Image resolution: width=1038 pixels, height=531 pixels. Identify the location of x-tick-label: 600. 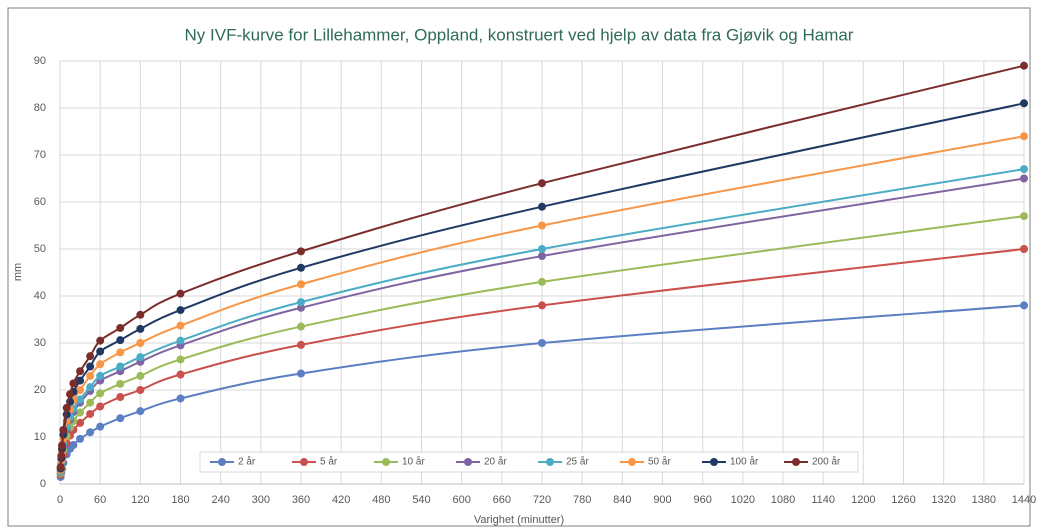
(461, 500).